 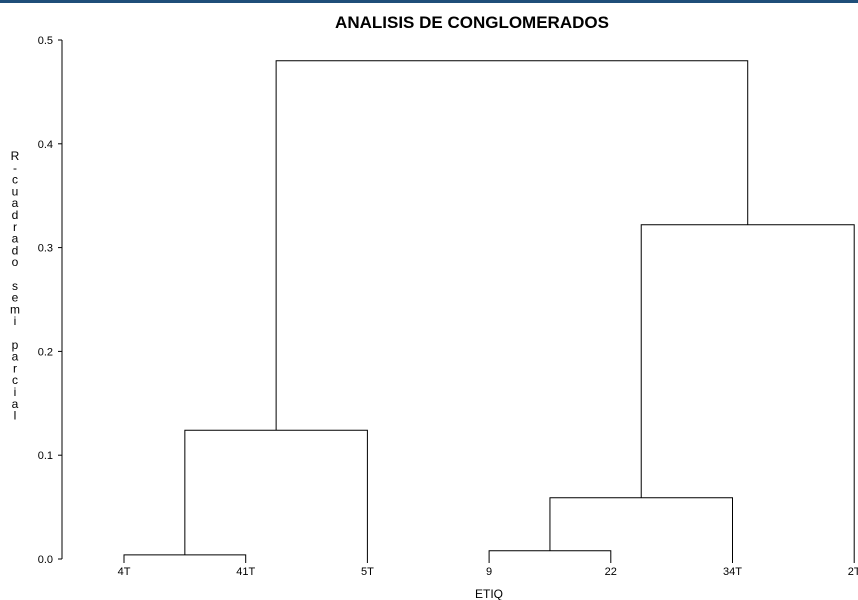 What do you see at coordinates (45, 145) in the screenshot?
I see `y-tick-label: 0.4` at bounding box center [45, 145].